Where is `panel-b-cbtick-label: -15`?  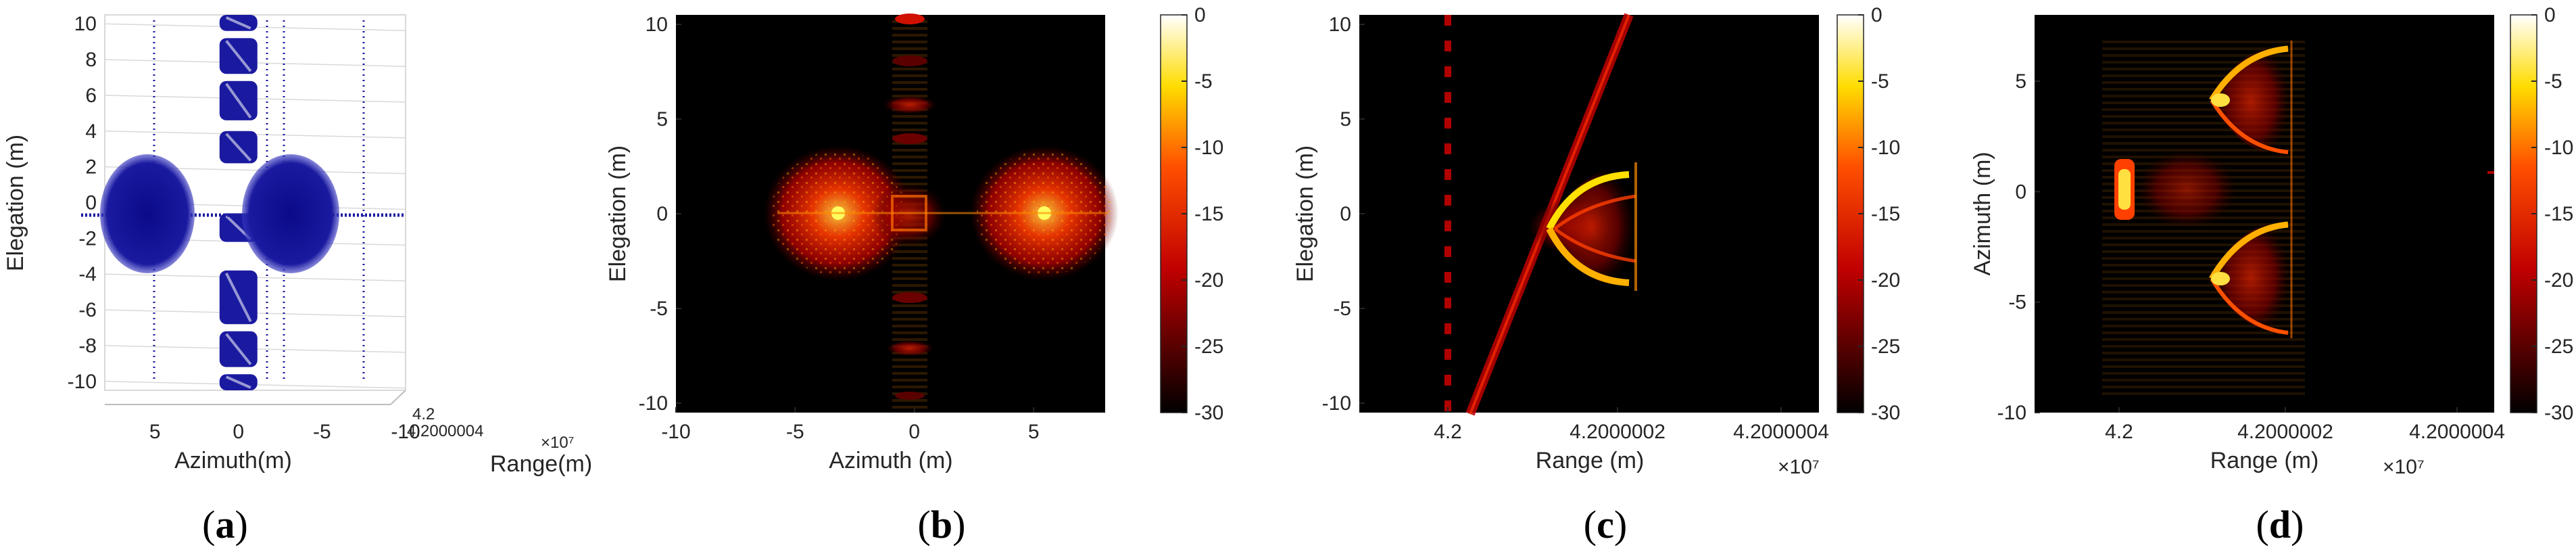 panel-b-cbtick-label: -15 is located at coordinates (1208, 214).